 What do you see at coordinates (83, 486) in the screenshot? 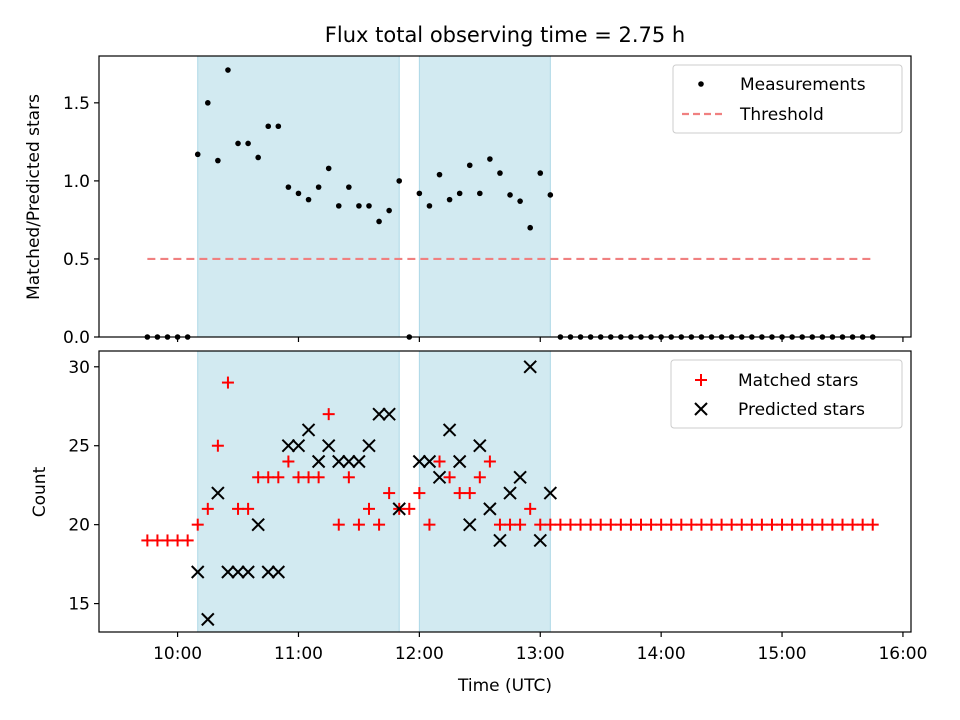
I see `bottom-y-axis: 15 20 25 30` at bounding box center [83, 486].